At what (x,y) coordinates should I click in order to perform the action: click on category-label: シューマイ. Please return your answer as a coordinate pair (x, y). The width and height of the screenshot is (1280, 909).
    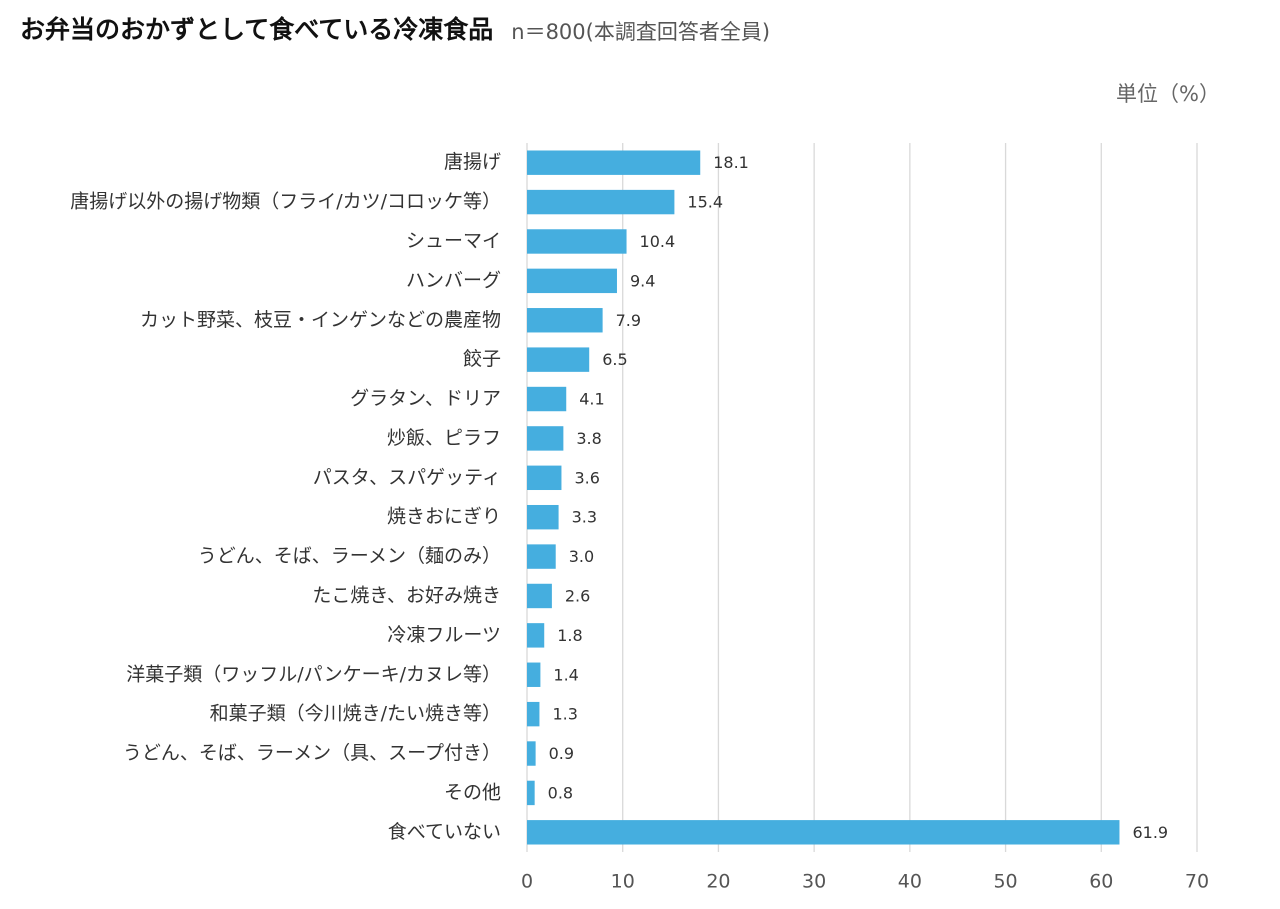
    Looking at the image, I should click on (453, 241).